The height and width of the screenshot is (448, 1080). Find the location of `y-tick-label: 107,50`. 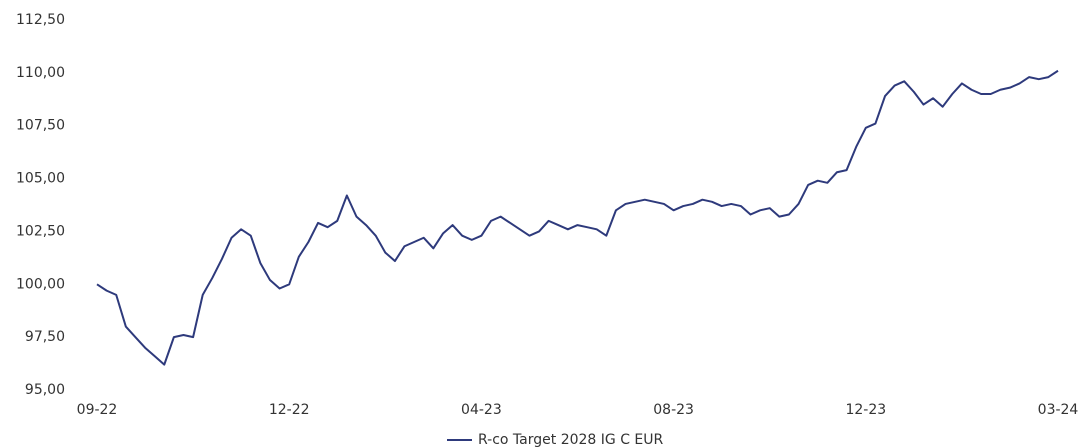

y-tick-label: 107,50 is located at coordinates (40, 126).